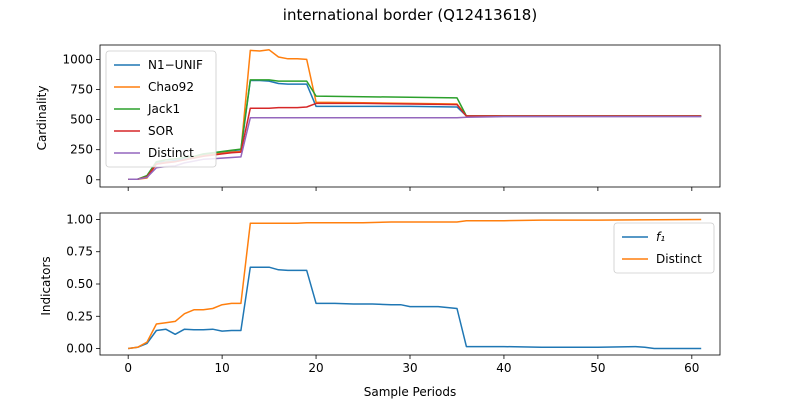 The height and width of the screenshot is (400, 800). Describe the element at coordinates (79, 349) in the screenshot. I see `y-tick-label: 0.00` at that location.